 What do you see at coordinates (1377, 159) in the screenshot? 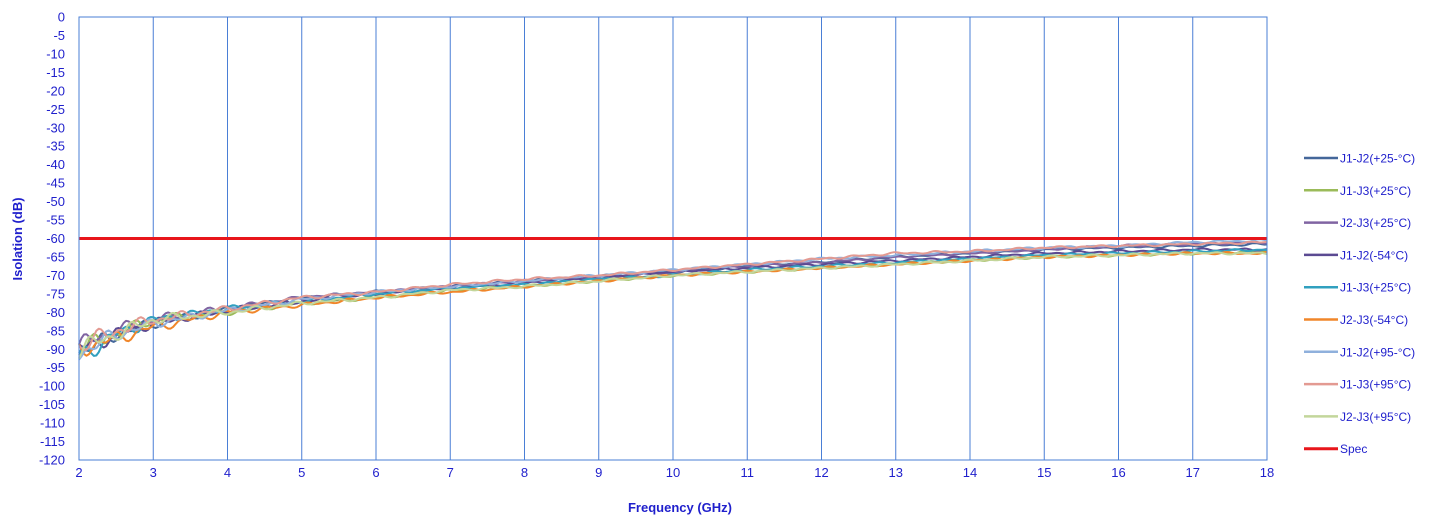
I see `legend-label: J1-J2(+25-°C)` at bounding box center [1377, 159].